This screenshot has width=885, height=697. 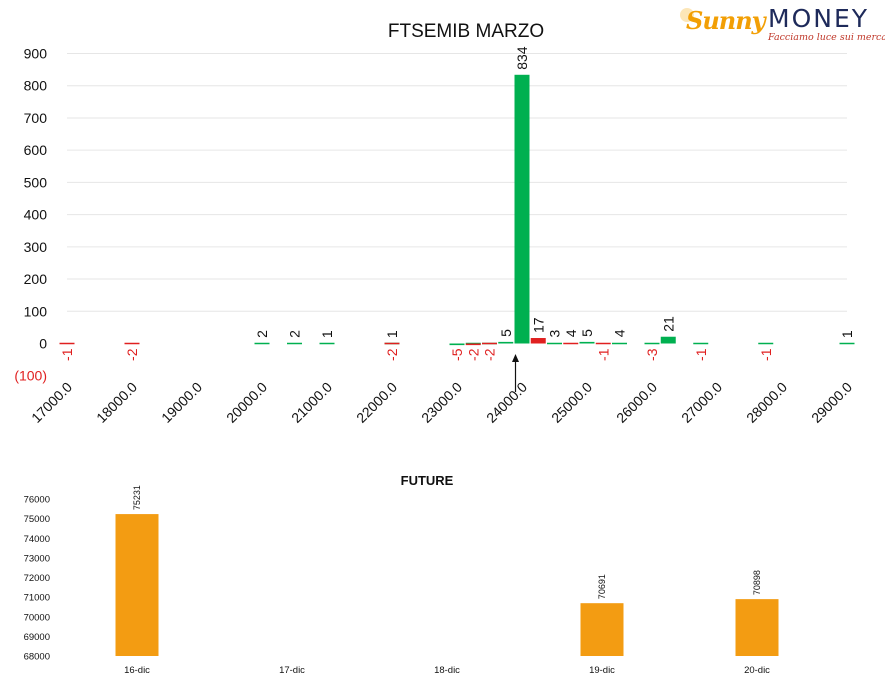 What do you see at coordinates (757, 582) in the screenshot?
I see `future-value-label: 70898` at bounding box center [757, 582].